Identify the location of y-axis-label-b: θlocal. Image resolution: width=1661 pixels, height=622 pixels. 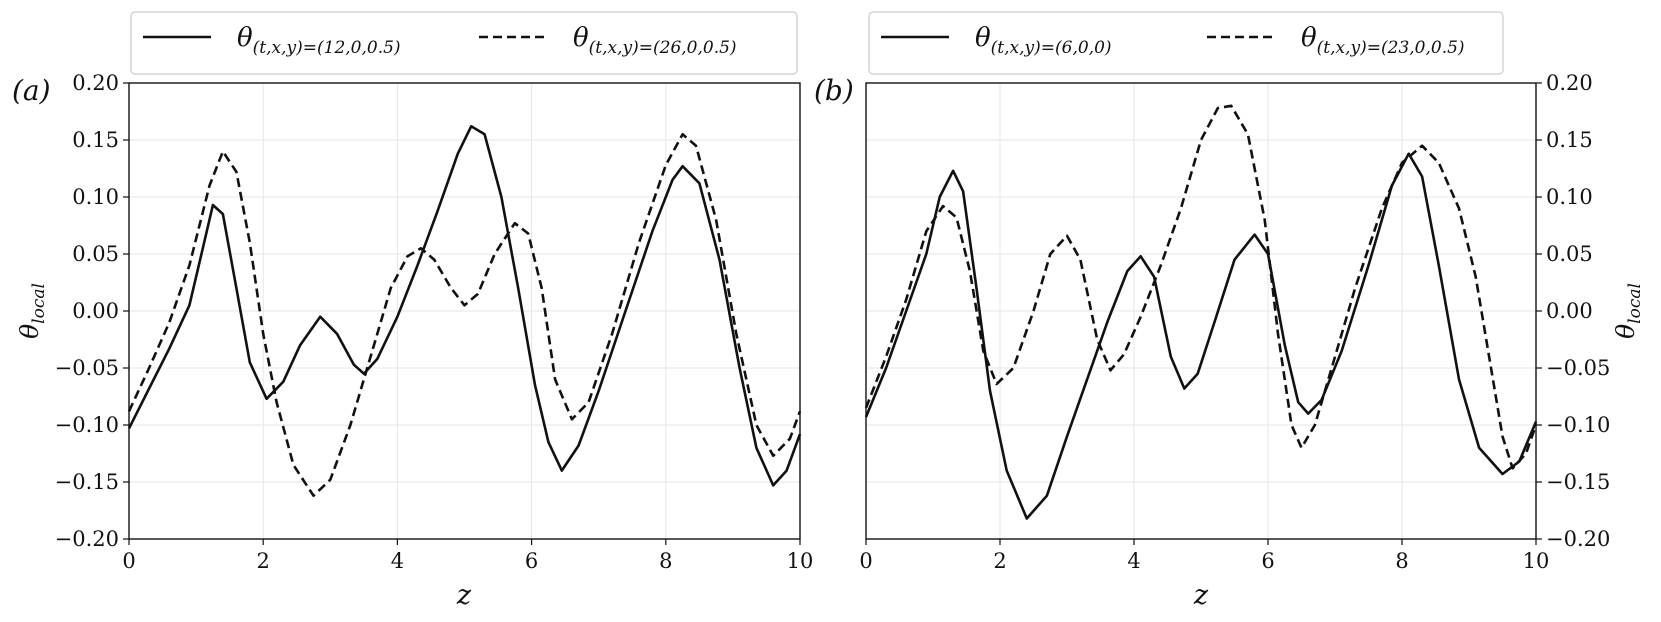
(1628, 311).